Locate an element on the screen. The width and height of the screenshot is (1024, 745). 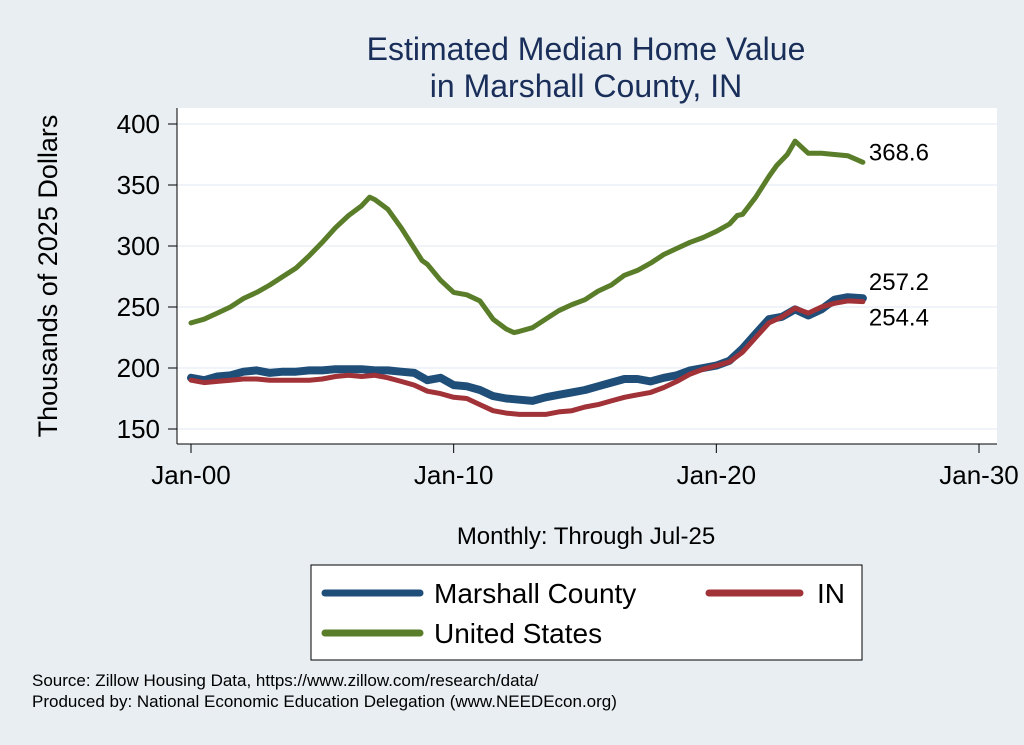
legend: Marshall County IN United States is located at coordinates (586, 612).